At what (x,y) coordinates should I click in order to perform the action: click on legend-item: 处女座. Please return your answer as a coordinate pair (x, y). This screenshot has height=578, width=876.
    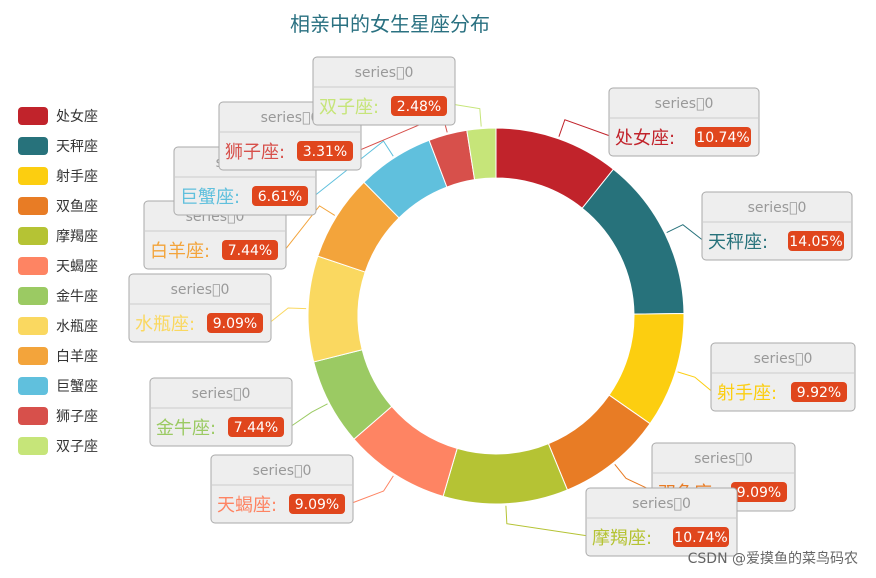
    Looking at the image, I should click on (58, 116).